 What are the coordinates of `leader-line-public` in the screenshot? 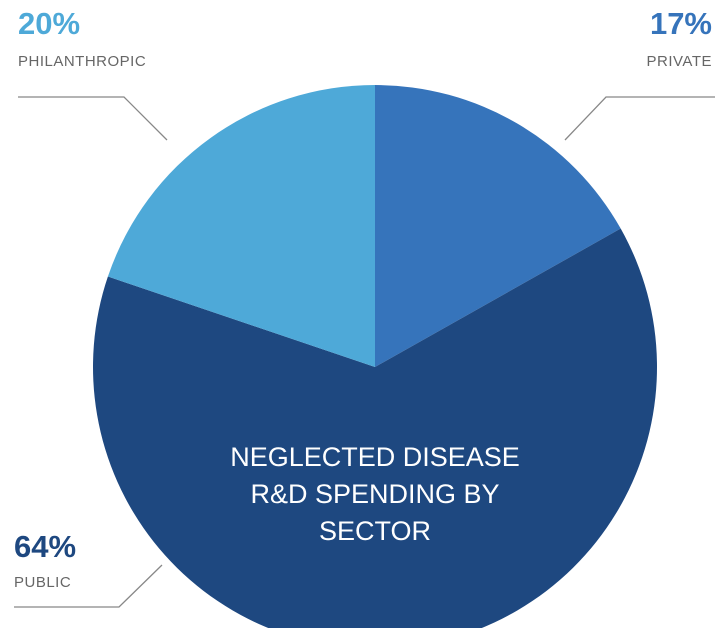 It's located at (88, 586).